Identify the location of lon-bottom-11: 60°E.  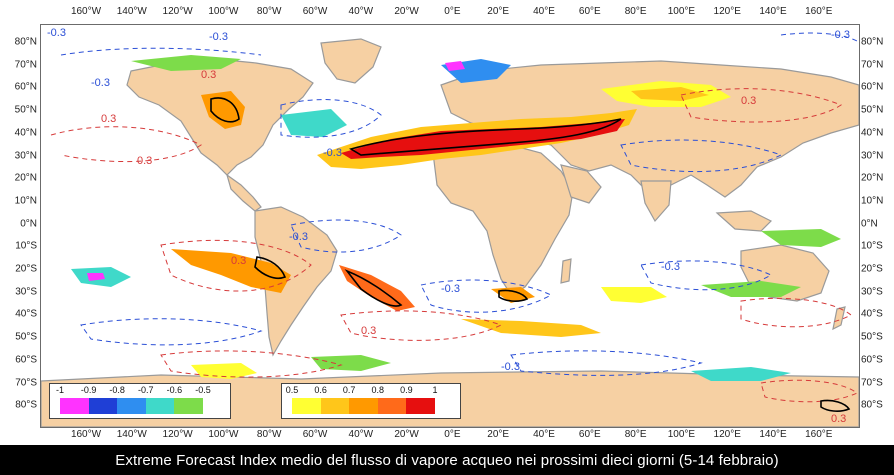
(589, 434).